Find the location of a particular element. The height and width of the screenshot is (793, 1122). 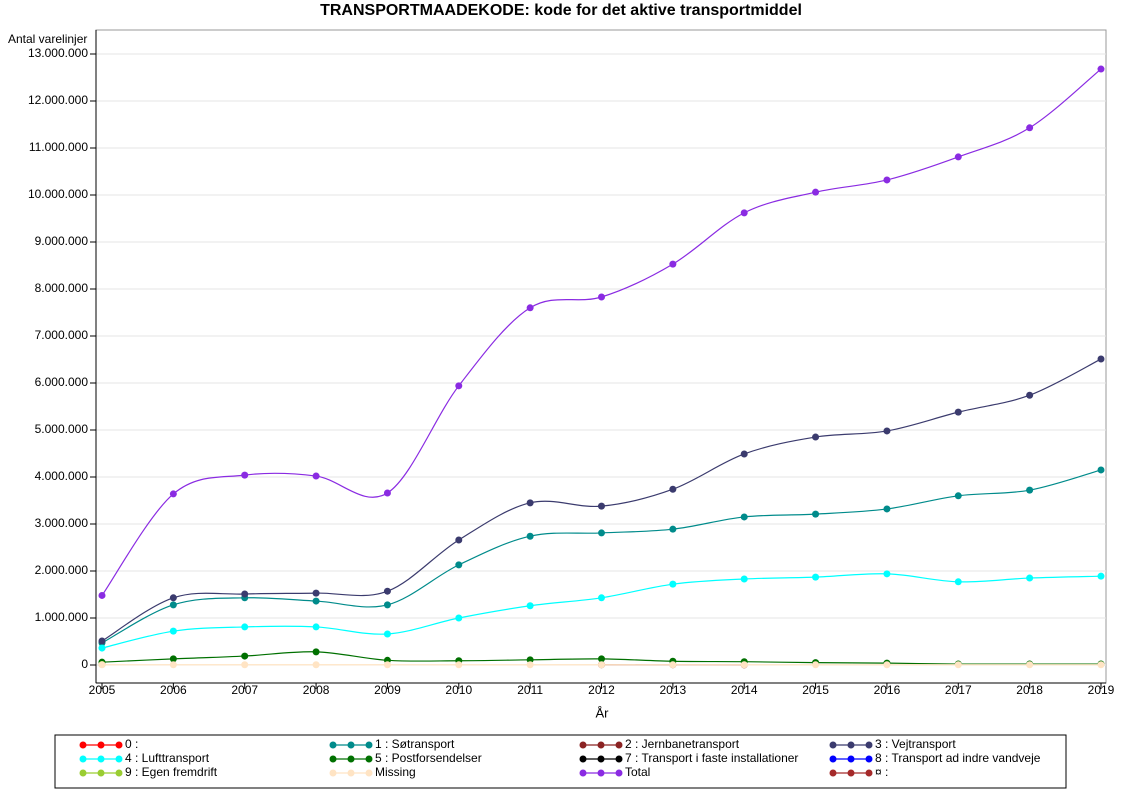

x-tick-label: 2007 is located at coordinates (244, 690).